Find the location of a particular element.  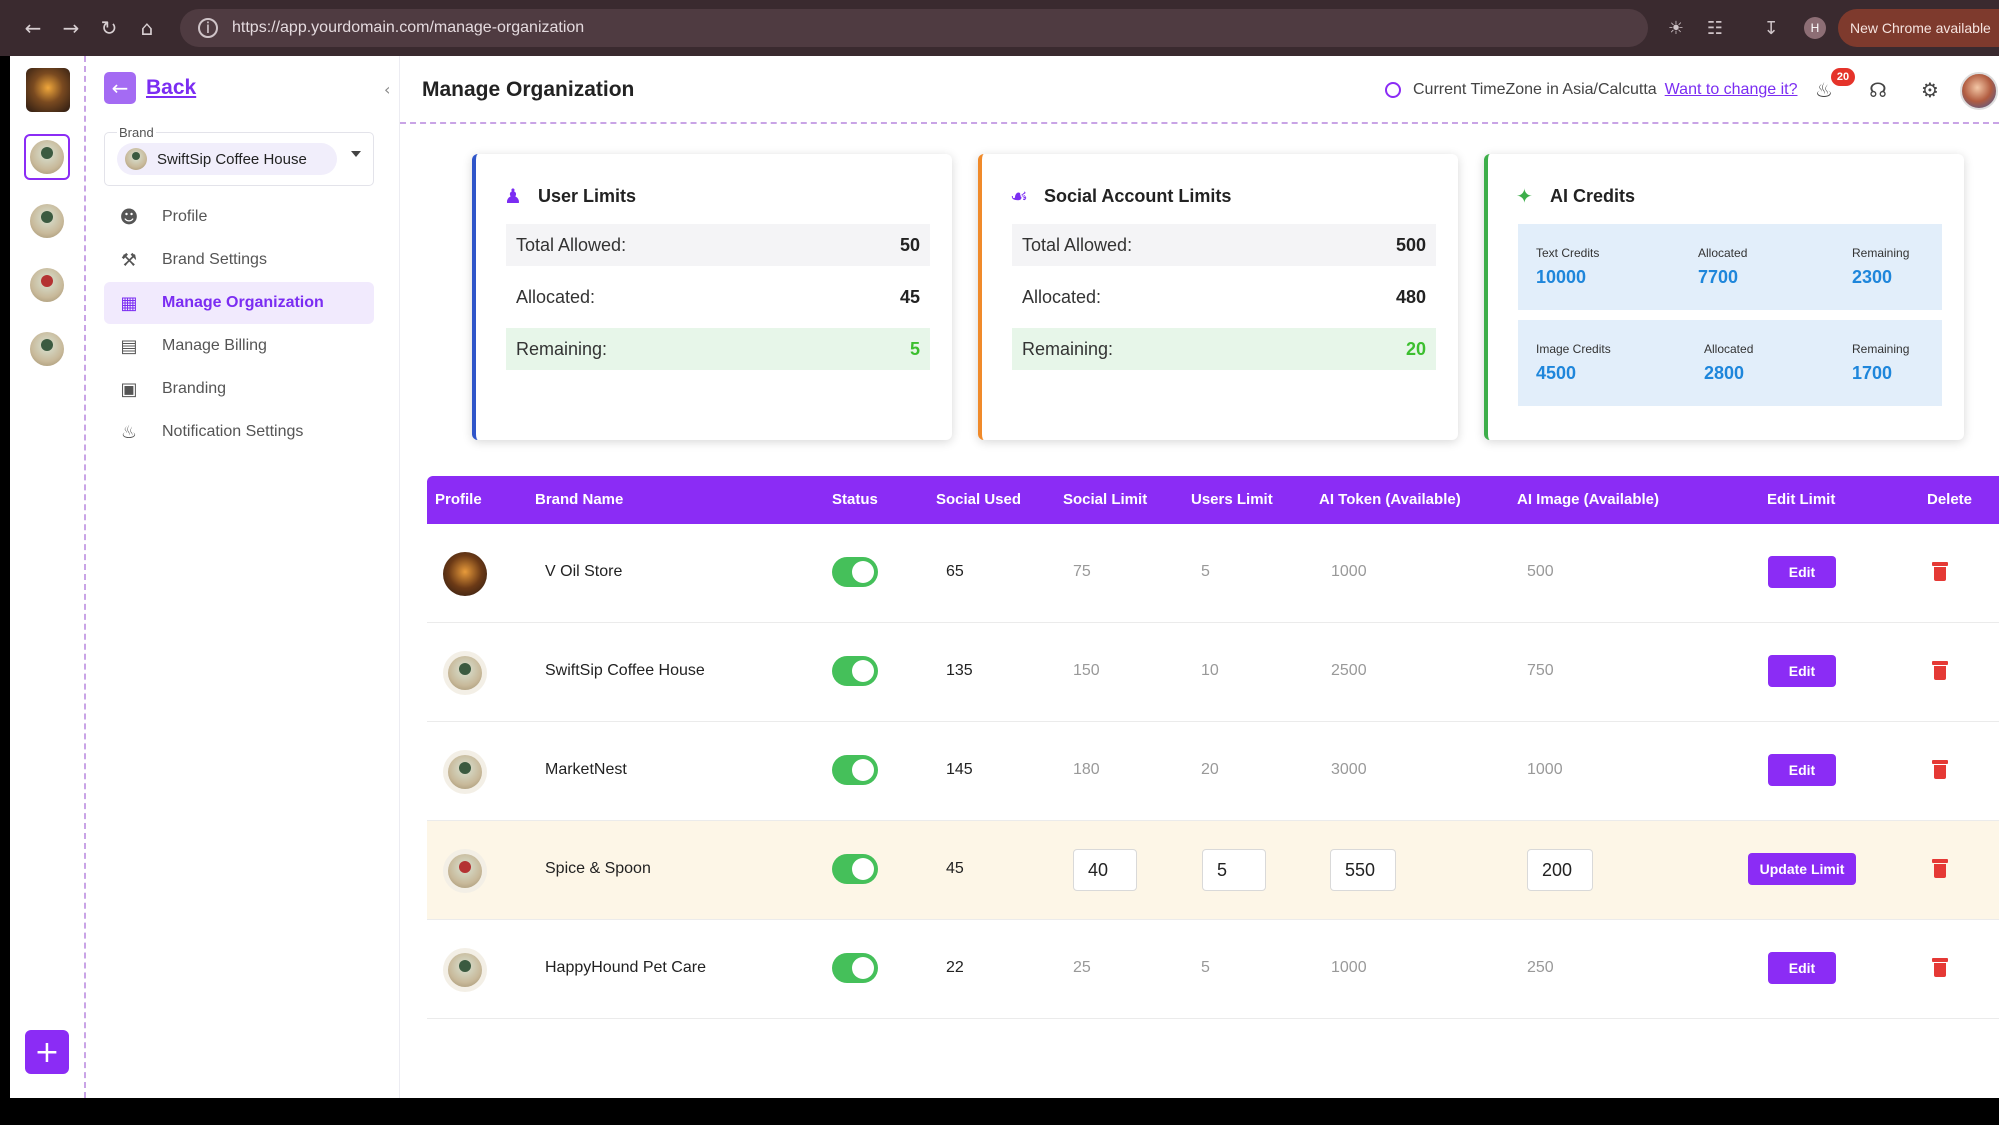

brand-select: Brand SwiftSip Coffee House is located at coordinates (239, 155).